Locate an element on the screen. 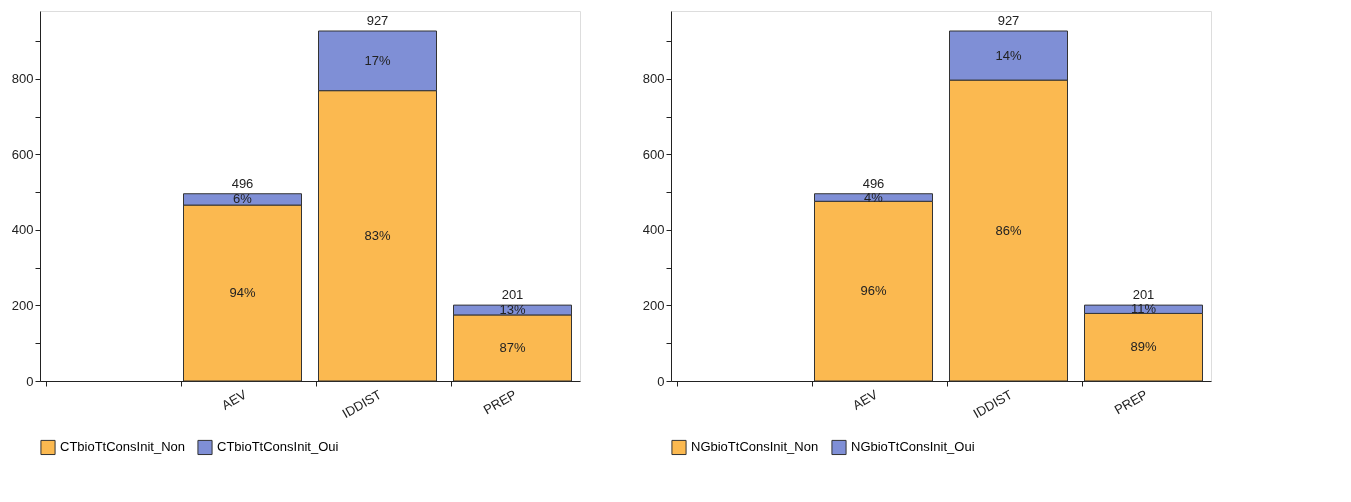  annotation: 86% is located at coordinates (1008, 230).